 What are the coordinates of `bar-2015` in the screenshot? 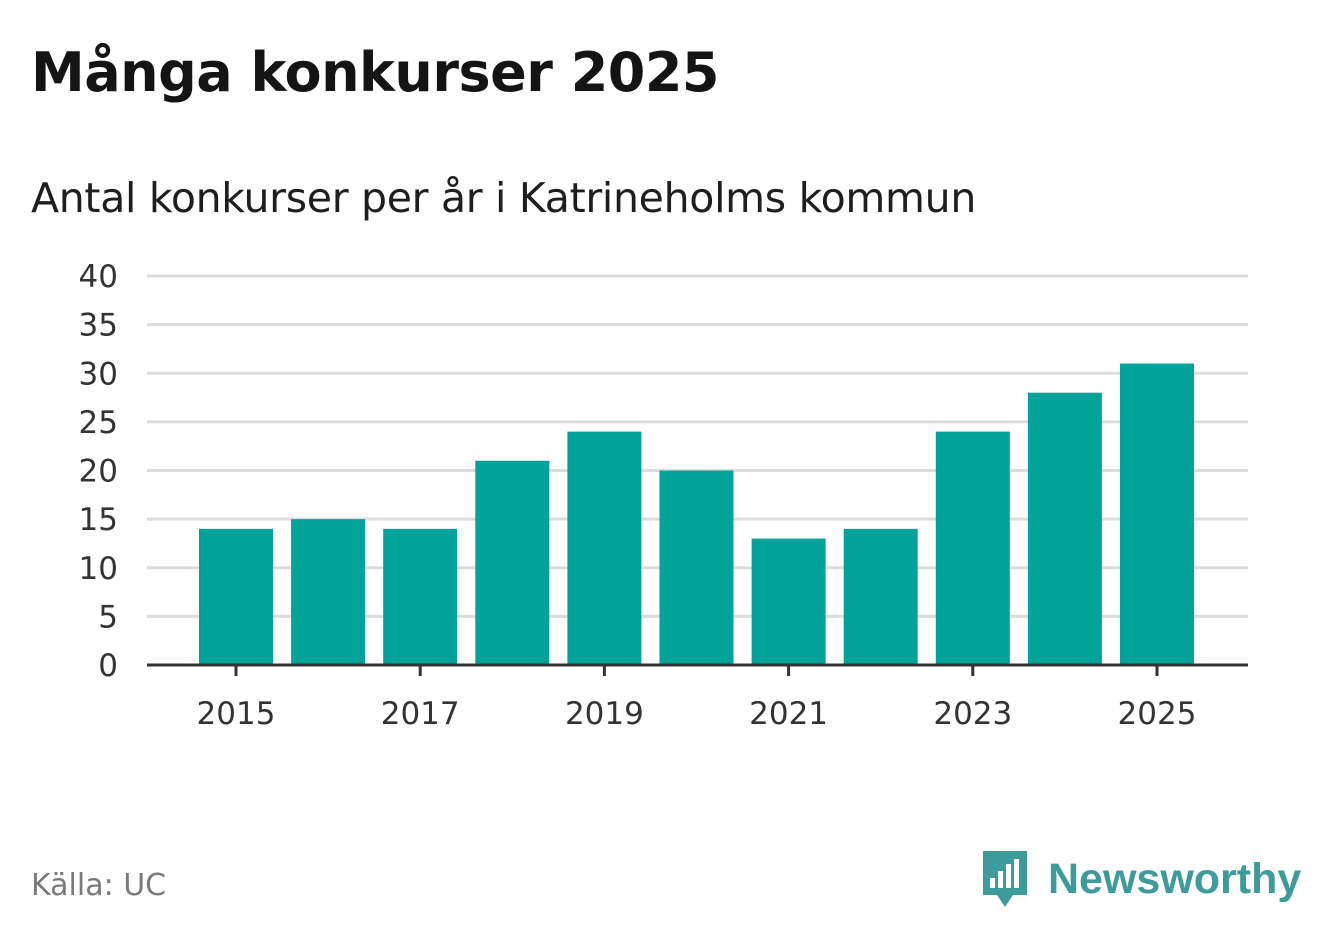 It's located at (236, 596).